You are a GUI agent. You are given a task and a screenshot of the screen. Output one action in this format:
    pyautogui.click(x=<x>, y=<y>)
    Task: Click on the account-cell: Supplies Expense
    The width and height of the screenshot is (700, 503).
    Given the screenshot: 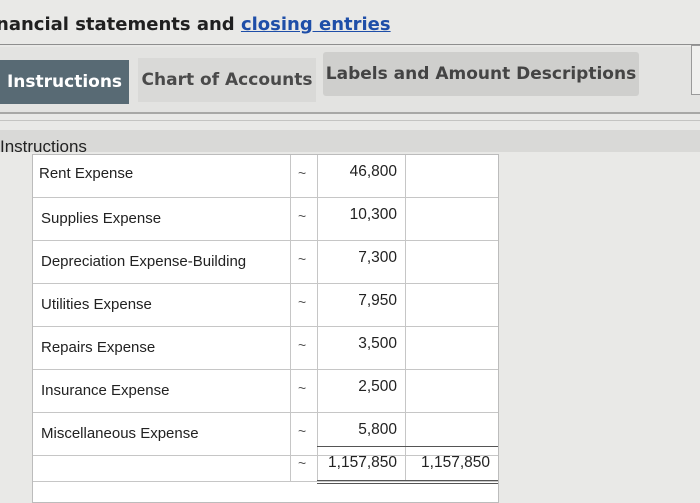 What is the action you would take?
    pyautogui.click(x=162, y=219)
    